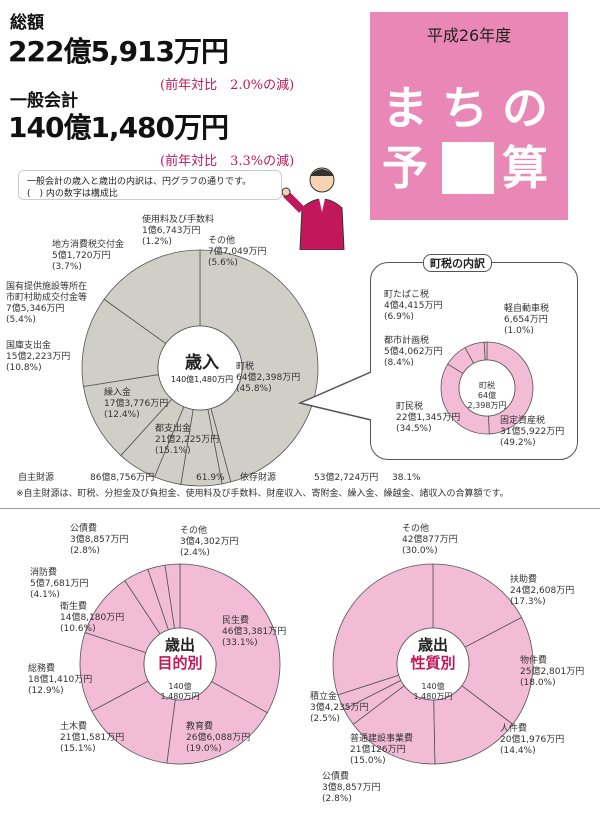 Image resolution: width=600 pixels, height=824 pixels. I want to click on note-line-2: ( ) 内の数字は構成比, so click(72, 194).